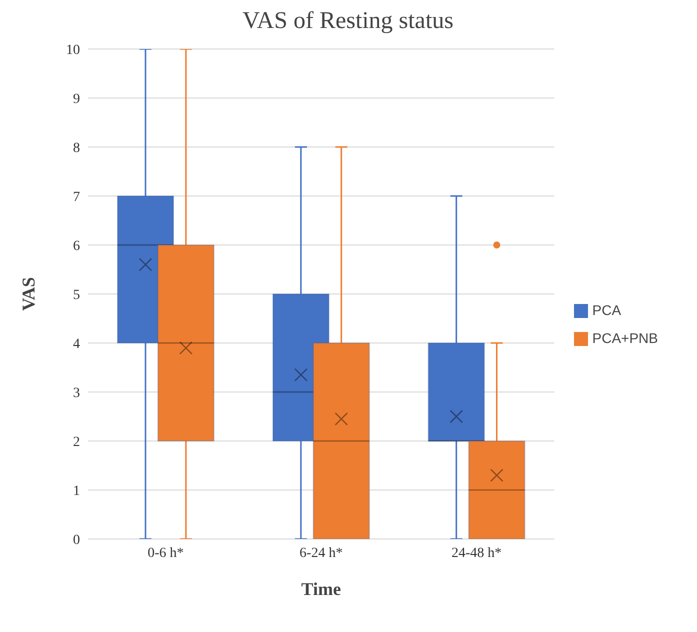  Describe the element at coordinates (625, 338) in the screenshot. I see `legend-label: PCA+PNB` at that location.